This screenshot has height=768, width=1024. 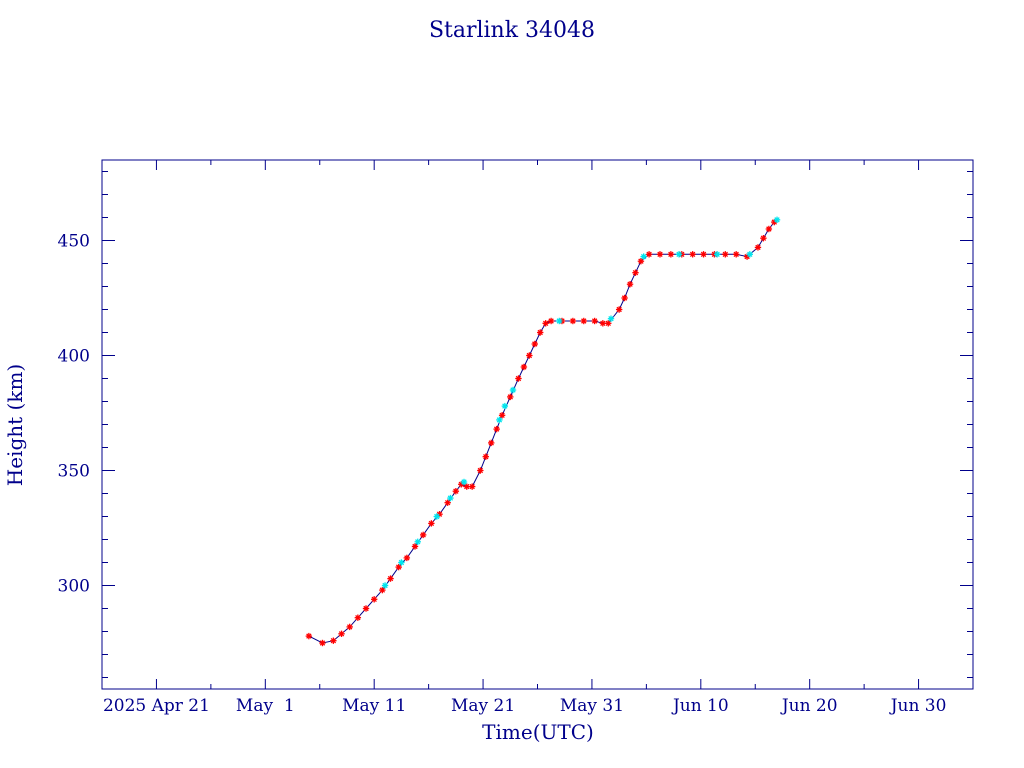 I want to click on x-tick-label: Jun 20, so click(x=809, y=706).